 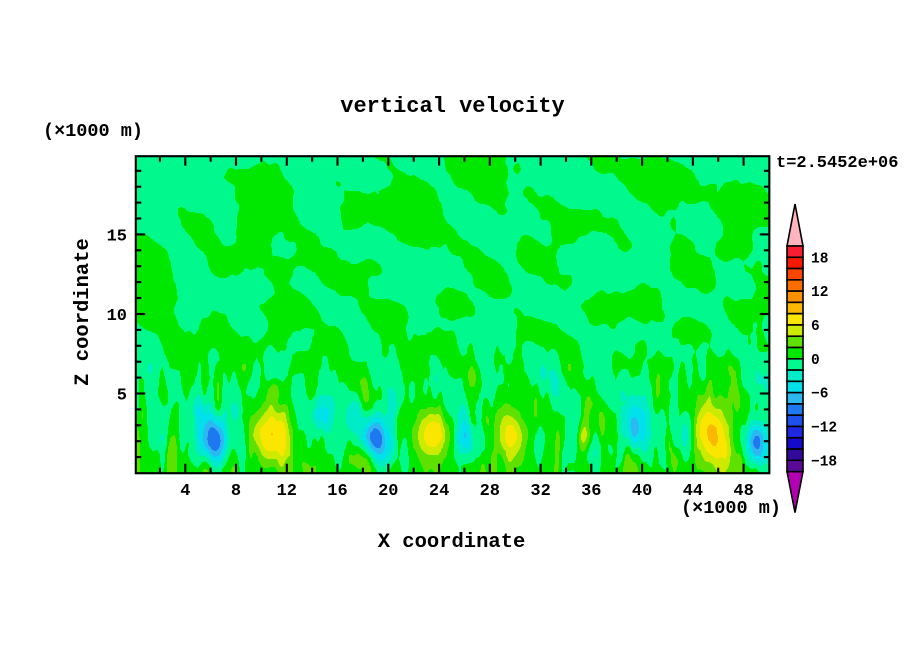 I want to click on svg-text: 48, so click(x=743, y=491).